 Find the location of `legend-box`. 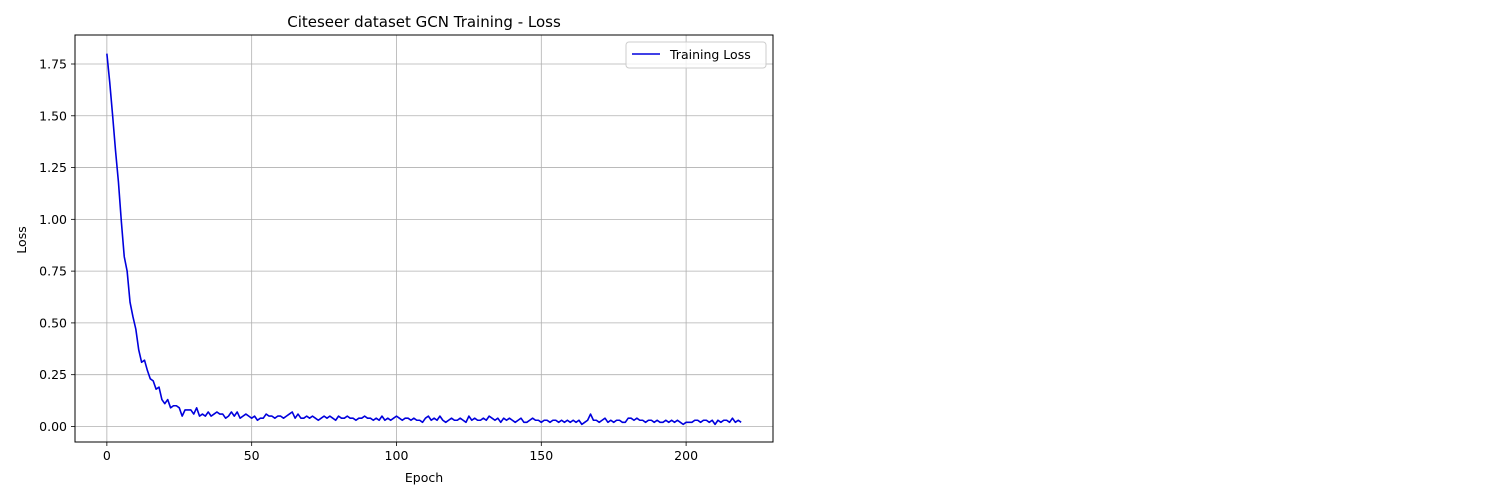

legend-box is located at coordinates (696, 55).